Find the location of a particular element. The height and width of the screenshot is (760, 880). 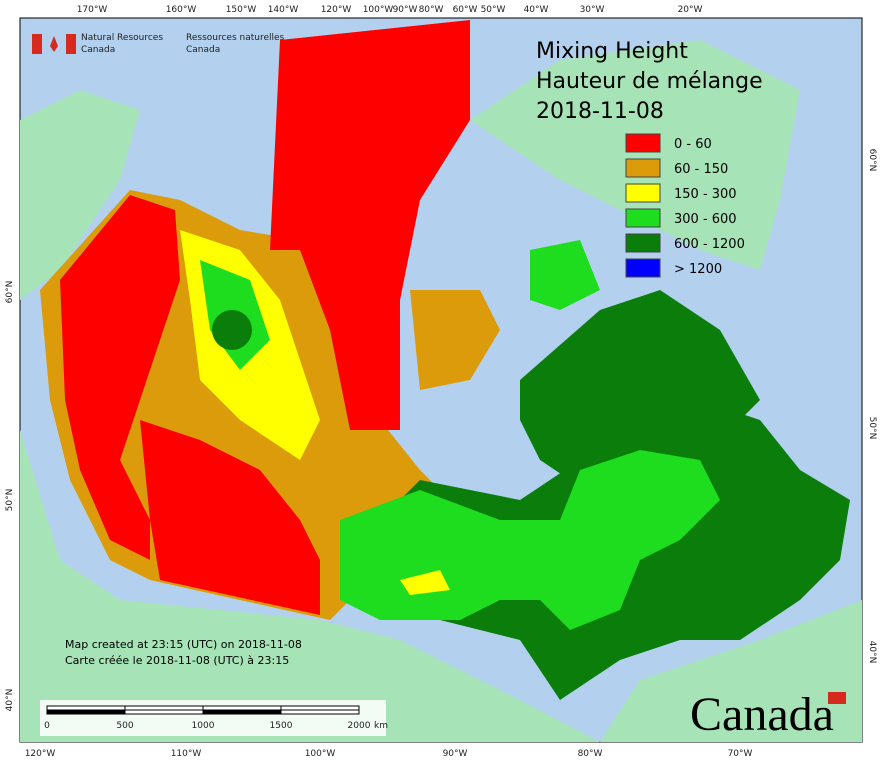

agency-fr: Ressources naturelles Canada is located at coordinates (235, 44).